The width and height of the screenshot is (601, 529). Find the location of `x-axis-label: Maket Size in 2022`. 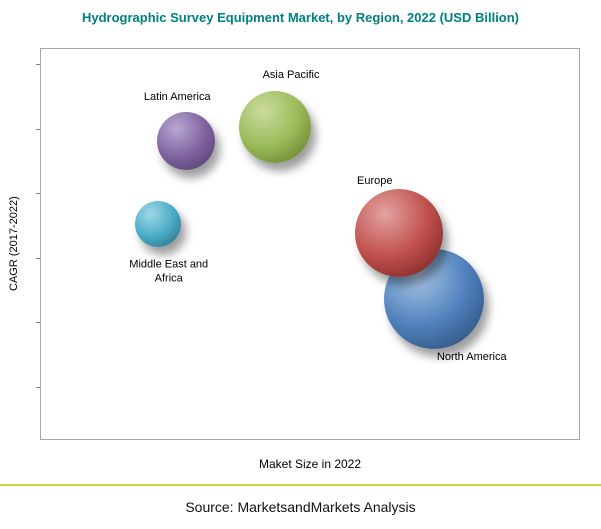

x-axis-label: Maket Size in 2022 is located at coordinates (310, 464).